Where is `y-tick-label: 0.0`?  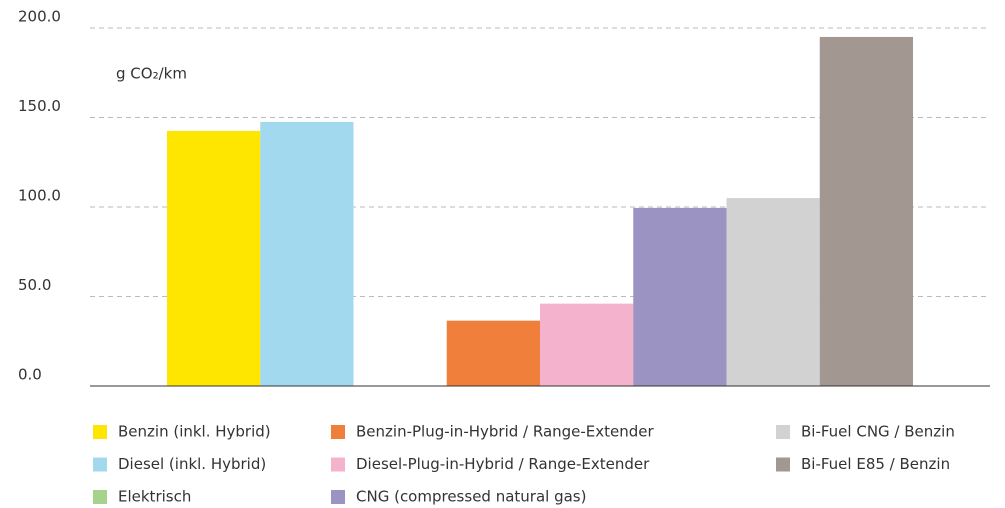 y-tick-label: 0.0 is located at coordinates (30, 375).